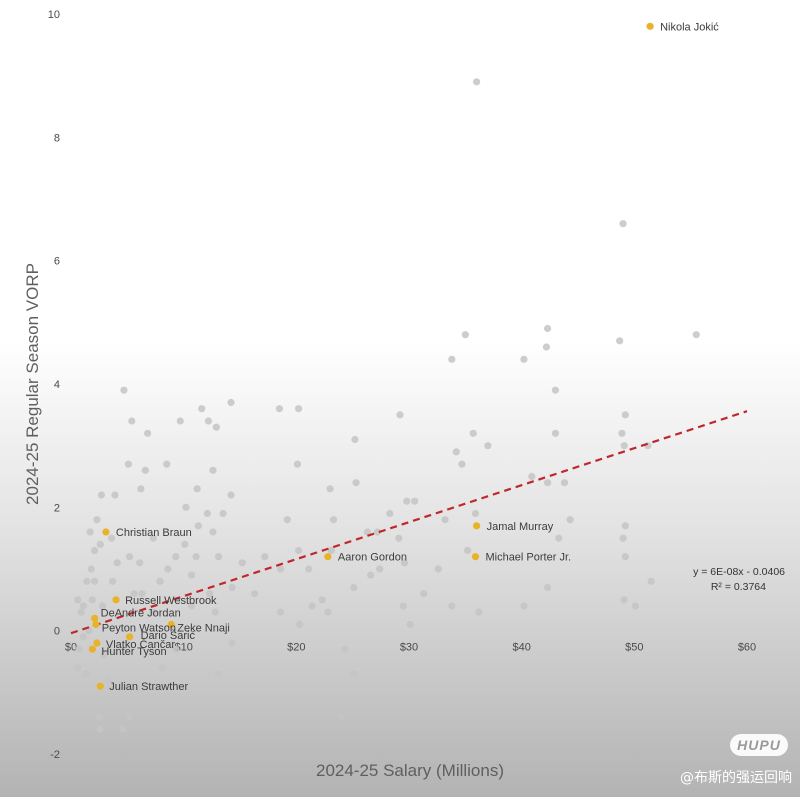  What do you see at coordinates (171, 601) in the screenshot?
I see `player-label: Russell Westbrook` at bounding box center [171, 601].